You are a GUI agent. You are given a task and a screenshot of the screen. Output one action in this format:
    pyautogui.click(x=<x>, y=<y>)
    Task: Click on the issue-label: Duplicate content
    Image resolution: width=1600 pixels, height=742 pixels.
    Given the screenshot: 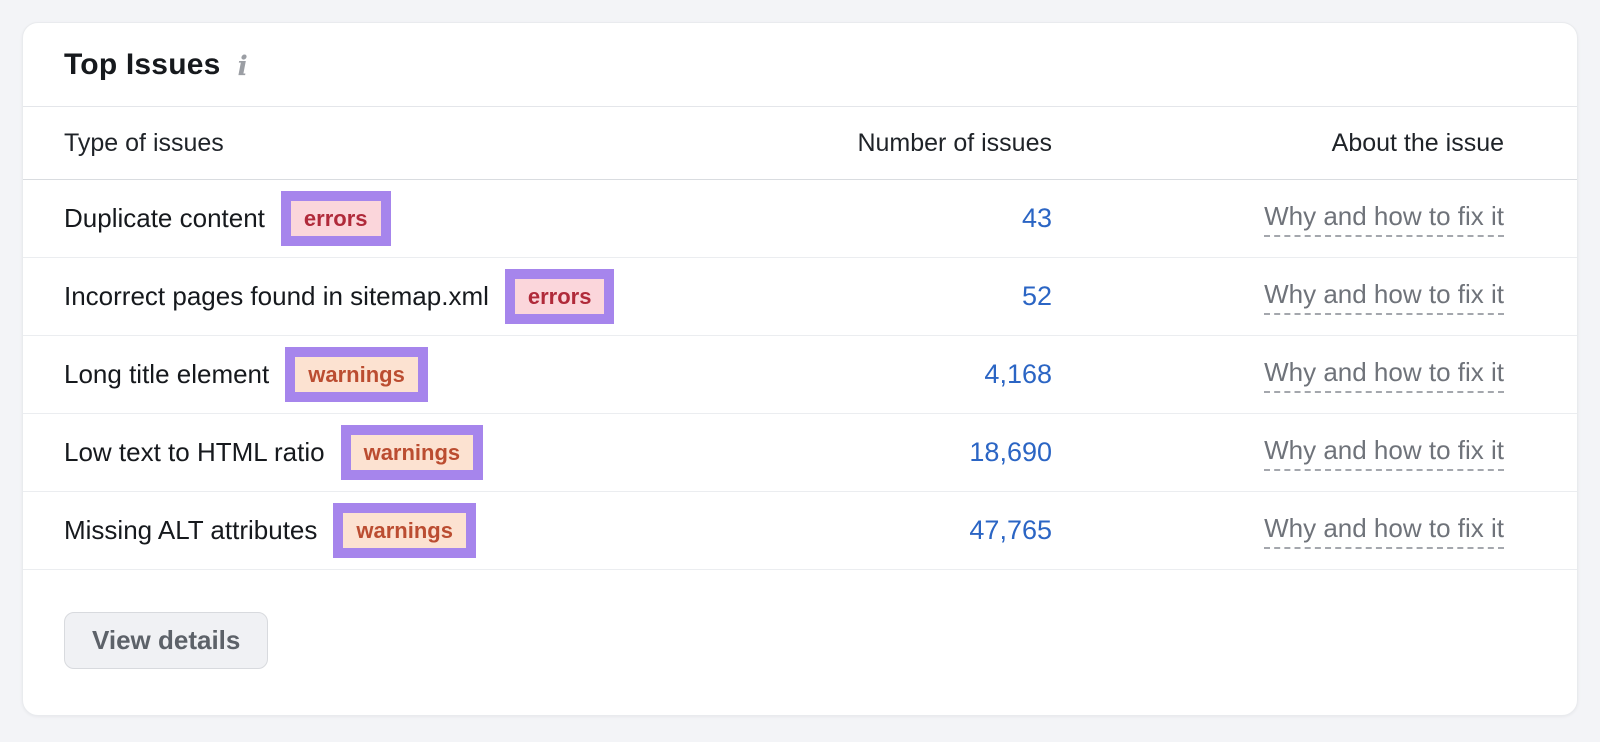 What is the action you would take?
    pyautogui.click(x=164, y=217)
    